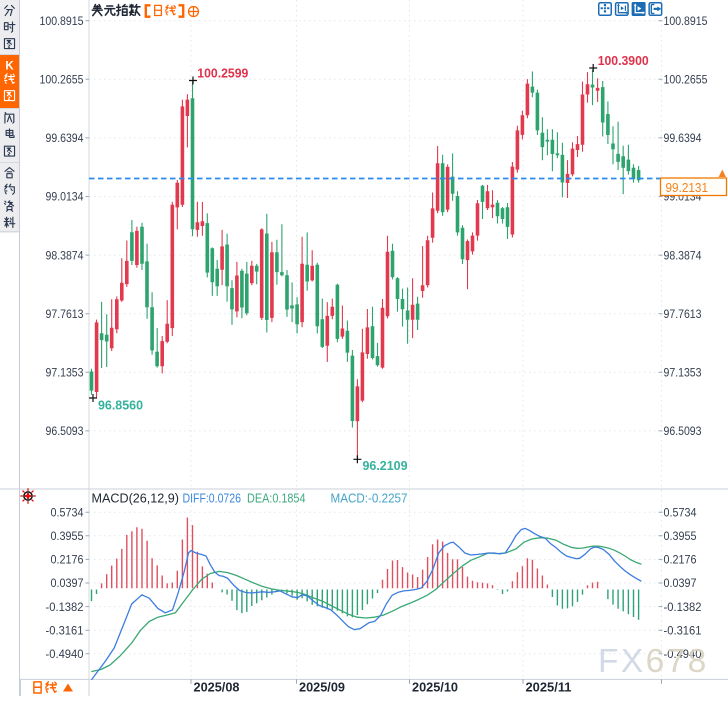 This screenshot has width=728, height=701. I want to click on svg-text: DIFF:0.0726, so click(212, 499).